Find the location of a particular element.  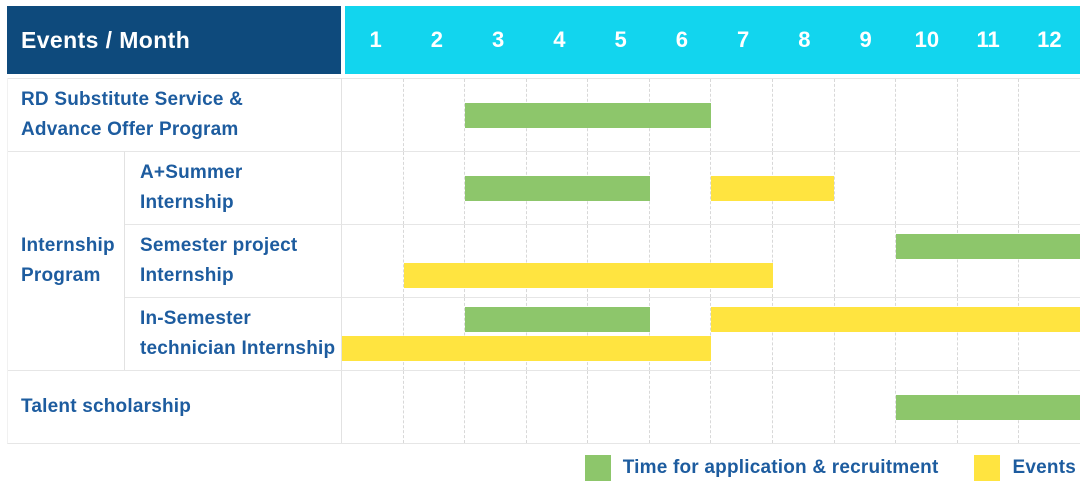

month-header-2: 2 is located at coordinates (436, 39).